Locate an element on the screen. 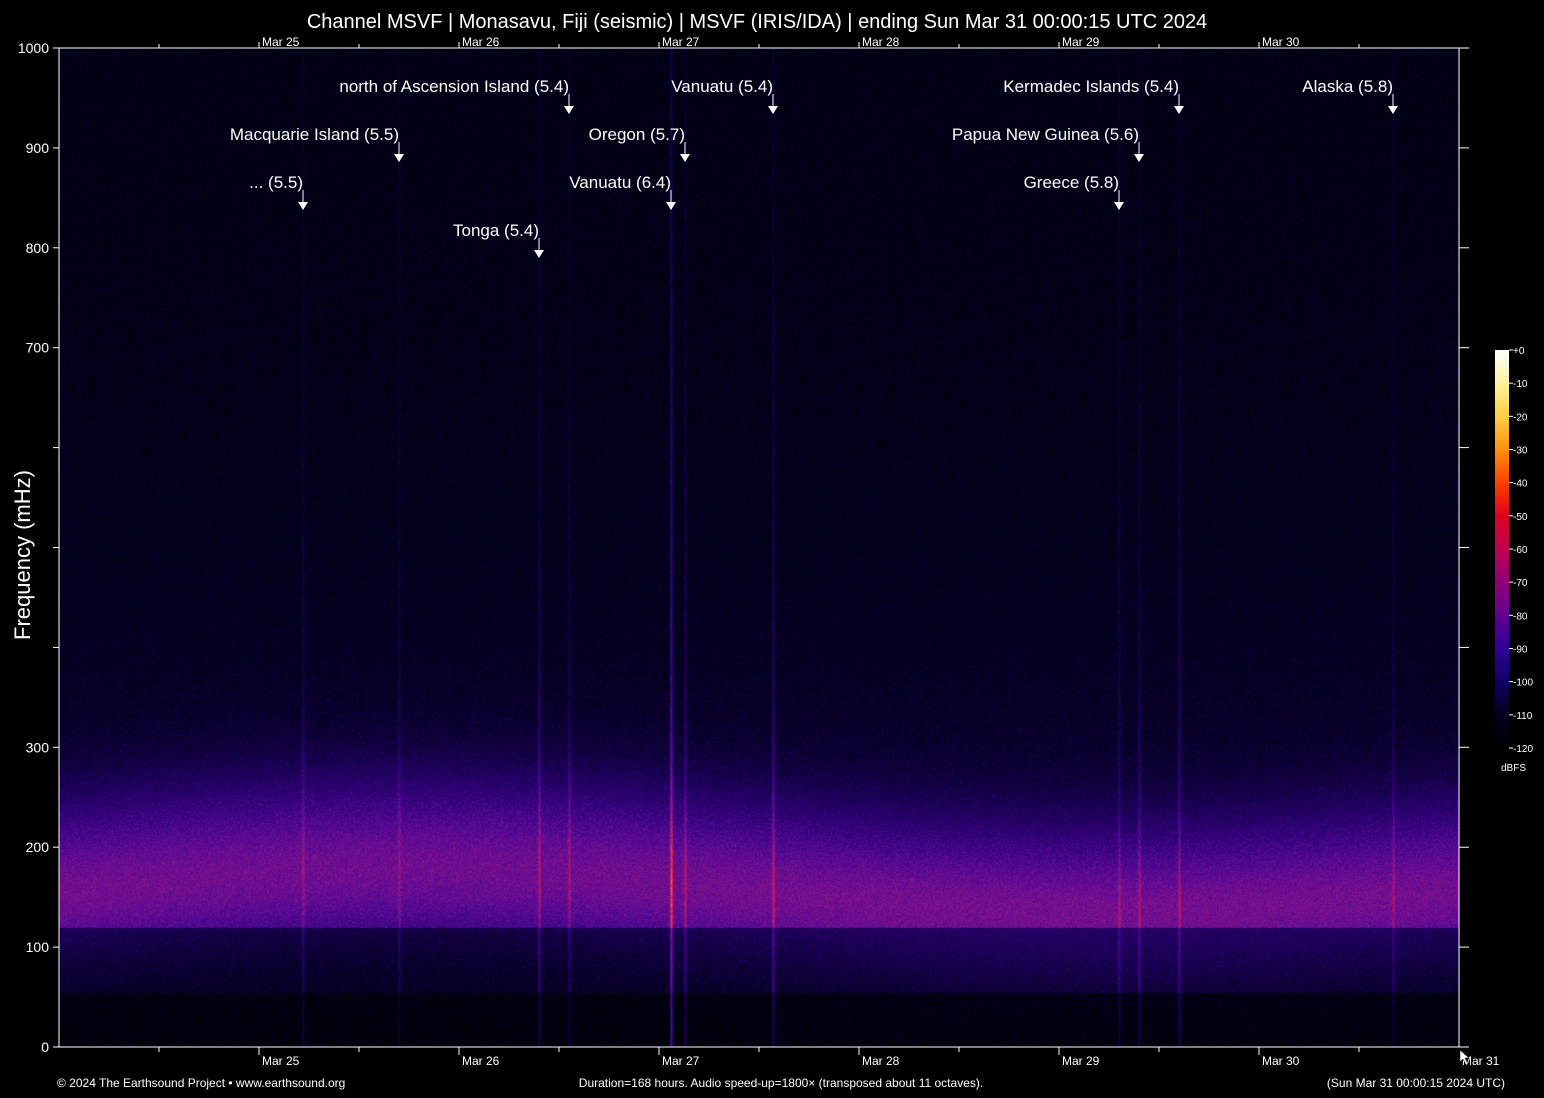 The height and width of the screenshot is (1098, 1544). colorbar-tick-label: -100 is located at coordinates (1523, 683).